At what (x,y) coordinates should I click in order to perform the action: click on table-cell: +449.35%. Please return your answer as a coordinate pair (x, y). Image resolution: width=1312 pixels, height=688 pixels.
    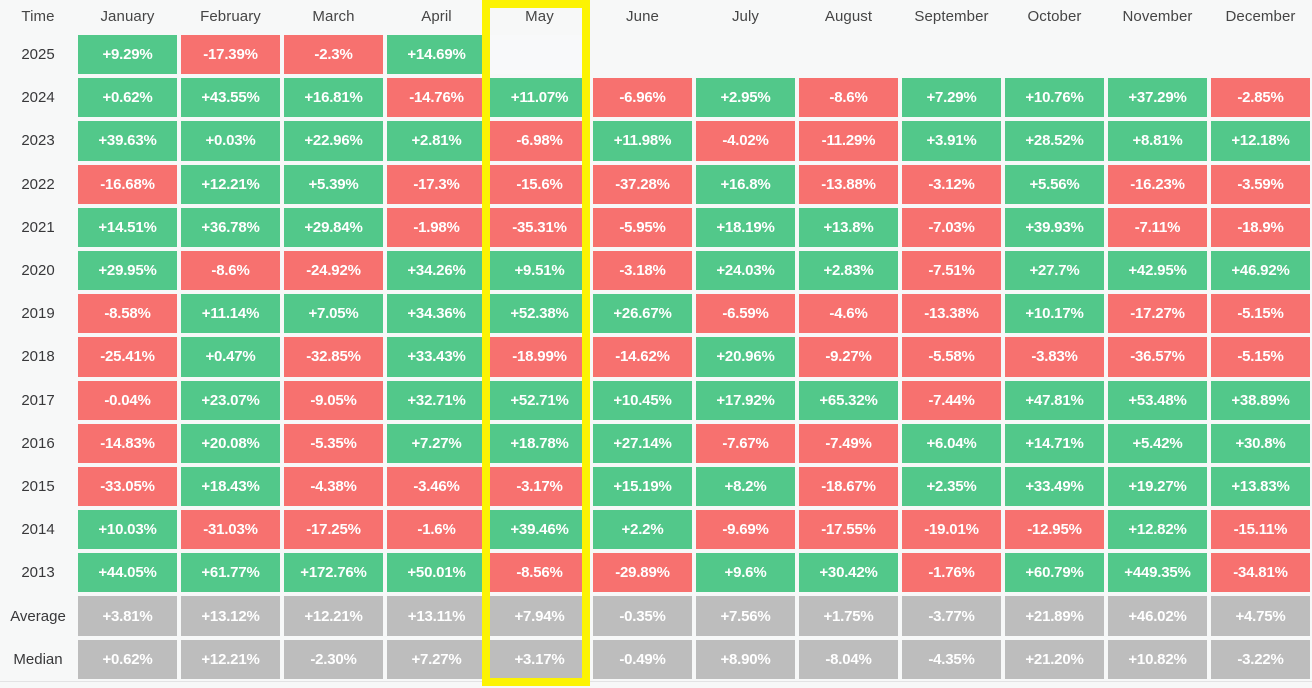
    Looking at the image, I should click on (1157, 572).